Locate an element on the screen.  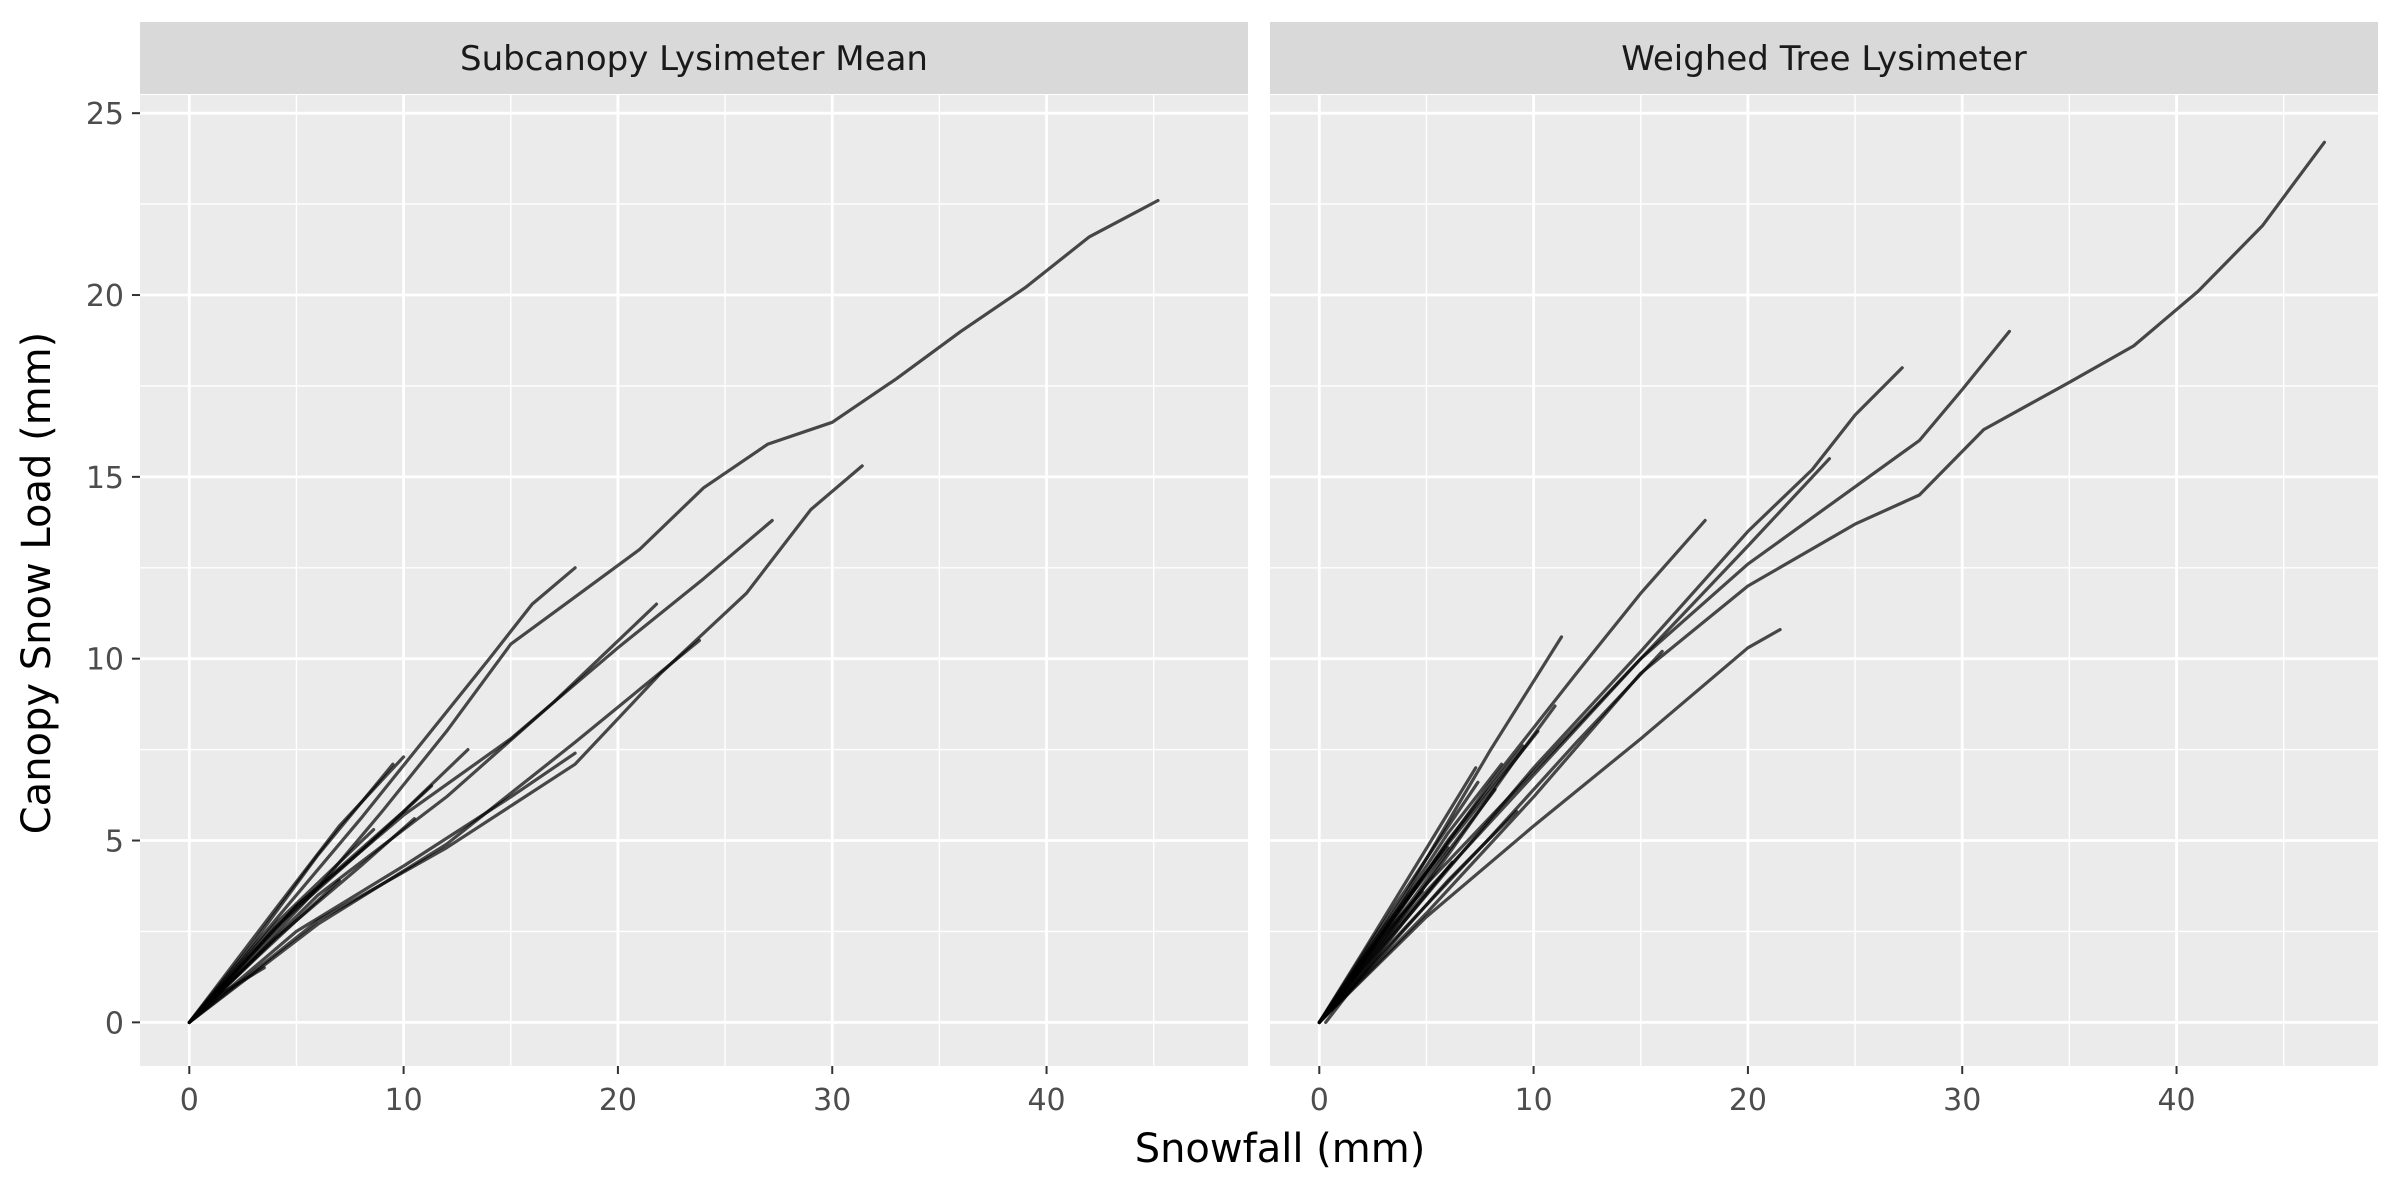
x-axis-label: Snowfall (mm) is located at coordinates (1280, 1149).